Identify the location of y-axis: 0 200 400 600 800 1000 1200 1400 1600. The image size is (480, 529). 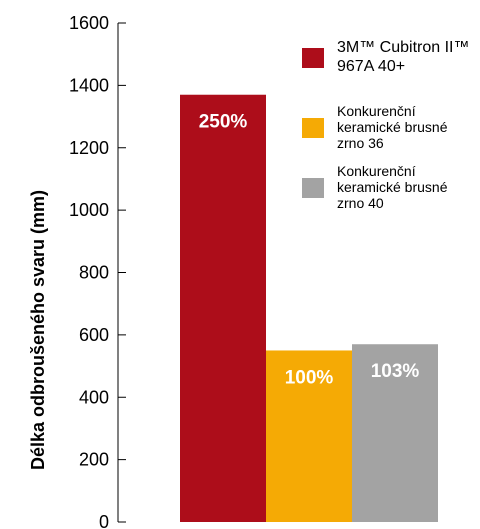
(97, 271).